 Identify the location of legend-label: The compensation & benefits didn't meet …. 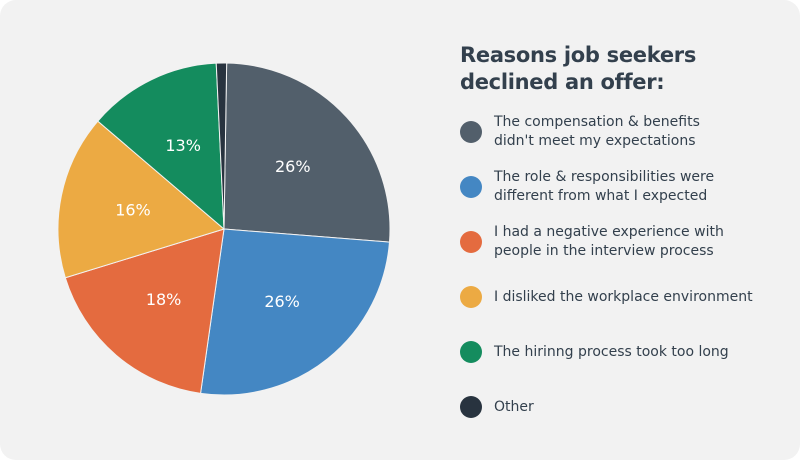
(597, 132).